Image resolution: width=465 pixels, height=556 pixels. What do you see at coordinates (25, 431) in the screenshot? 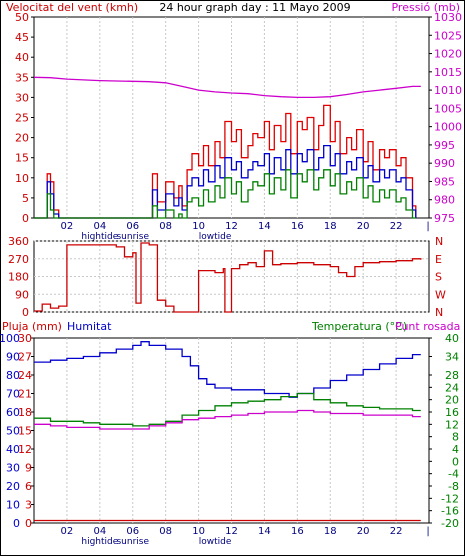
I see `rain-tick-label: 15` at bounding box center [25, 431].